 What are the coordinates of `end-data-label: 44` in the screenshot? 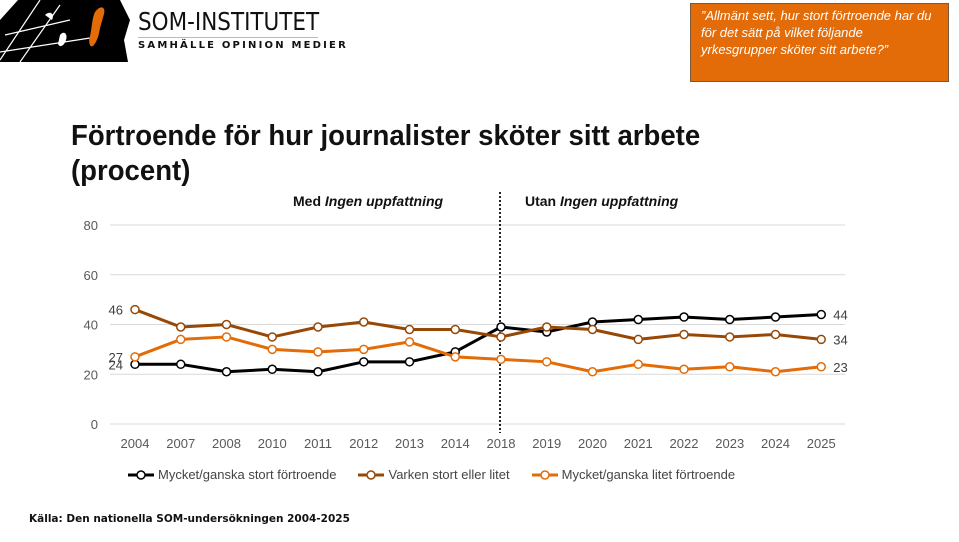 It's located at (840, 315).